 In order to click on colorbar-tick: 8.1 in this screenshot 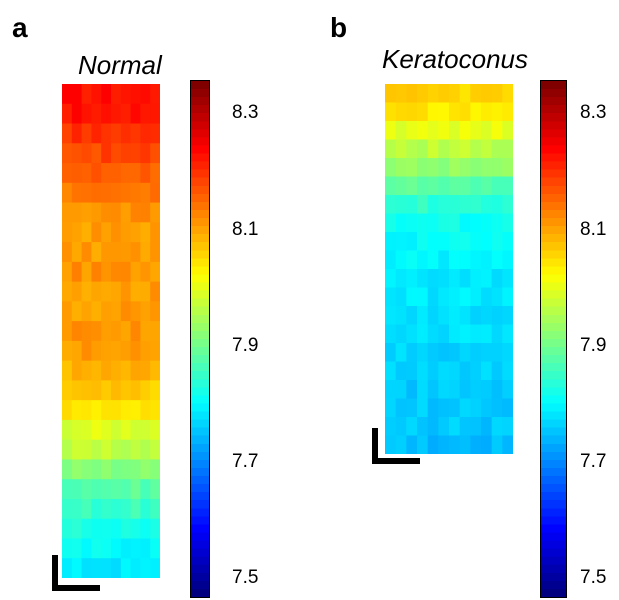, I will do `click(245, 229)`.